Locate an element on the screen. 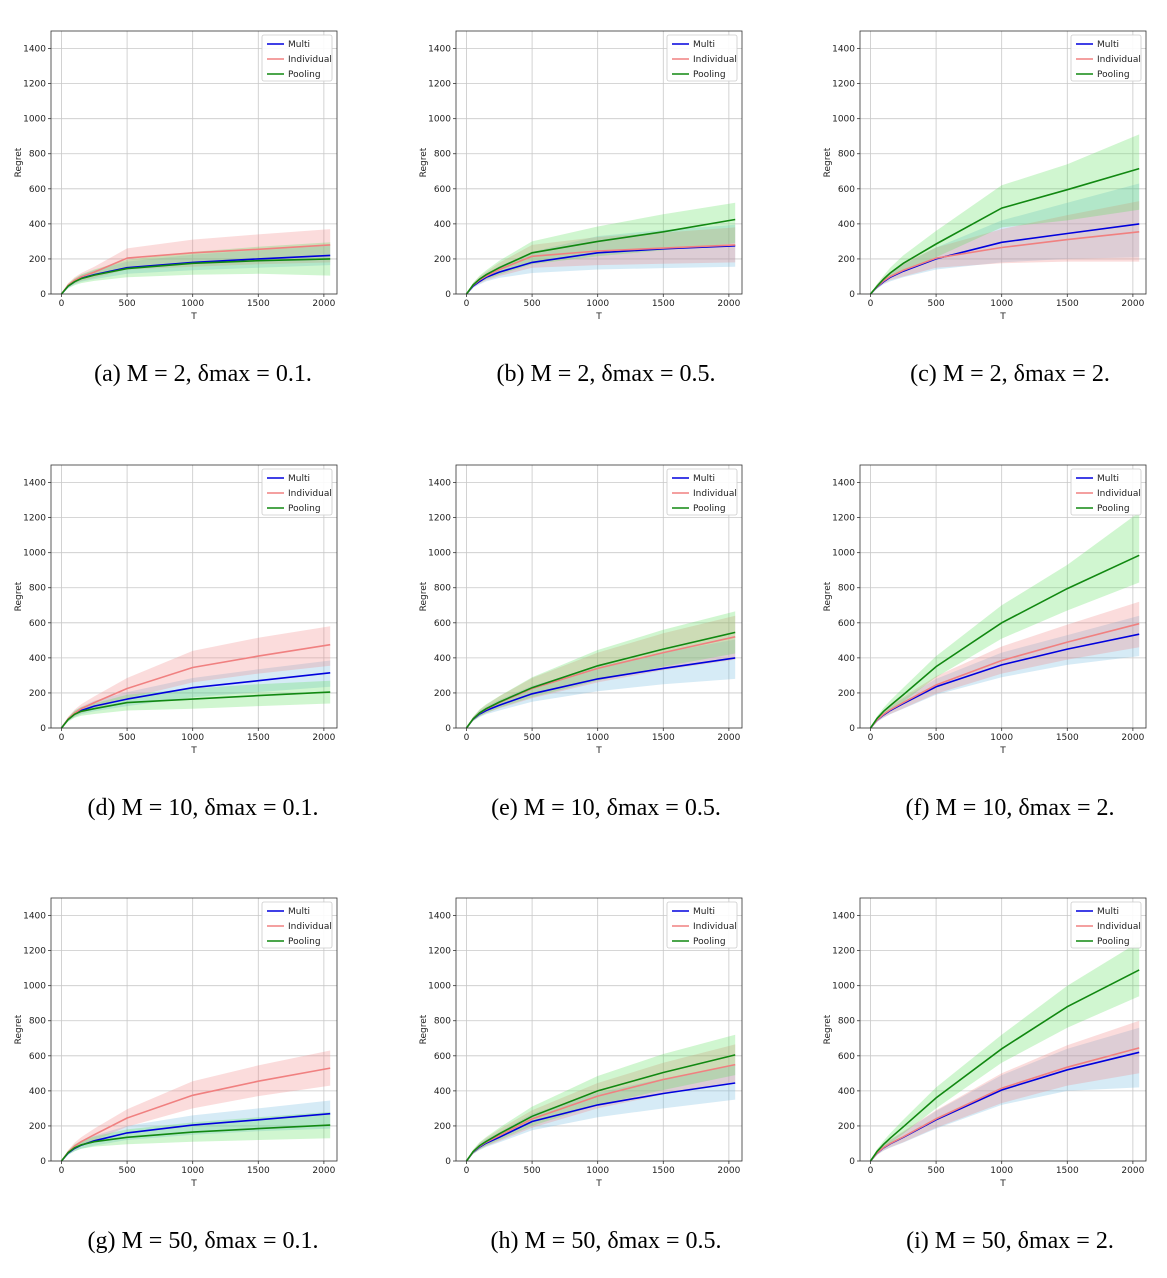 This screenshot has width=1167, height=1278. subplot-caption: (i) M = 50, δmax = 2. is located at coordinates (1010, 1241).